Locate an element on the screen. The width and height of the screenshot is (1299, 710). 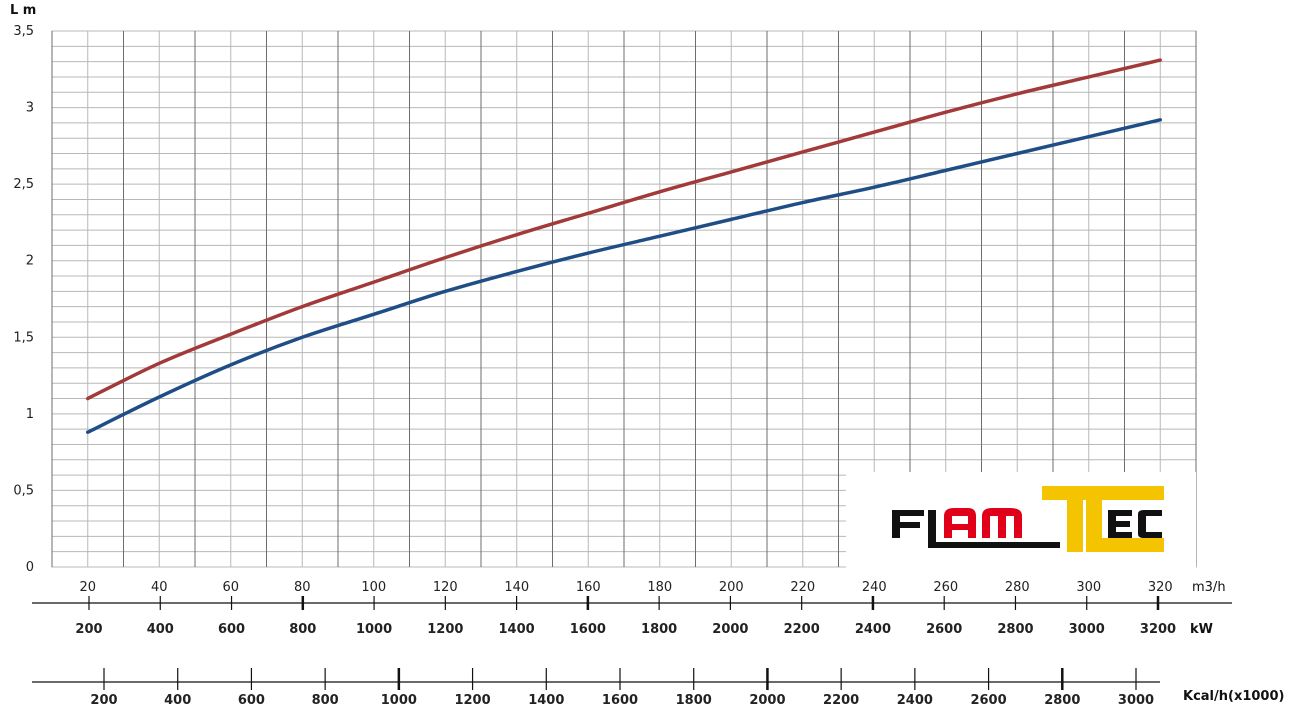
x-axis-unit-kw: kW is located at coordinates (1201, 629).